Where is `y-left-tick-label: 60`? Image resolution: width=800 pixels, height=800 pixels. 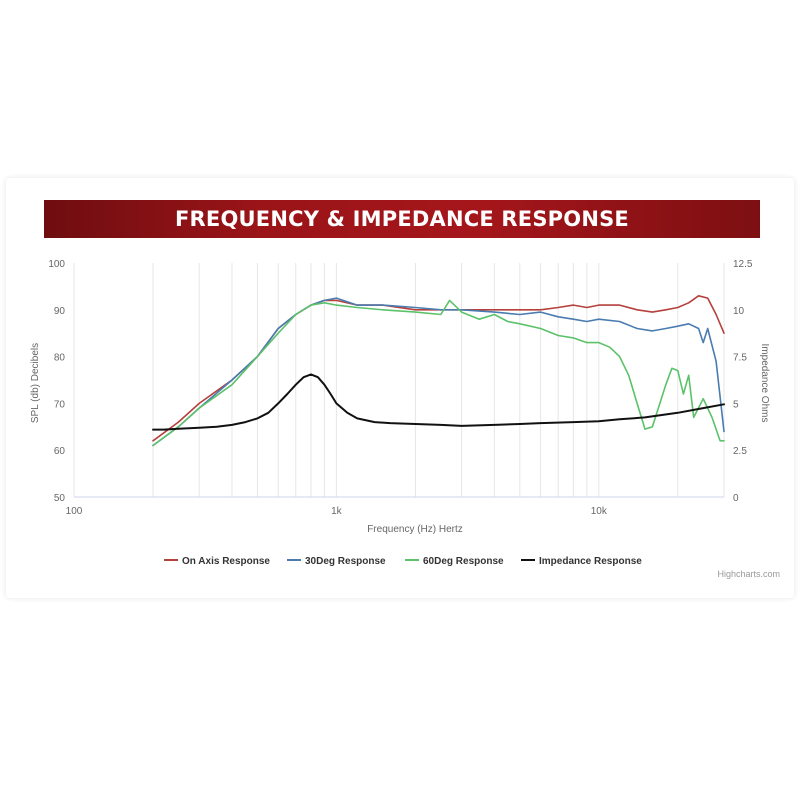
y-left-tick-label: 60 is located at coordinates (60, 451).